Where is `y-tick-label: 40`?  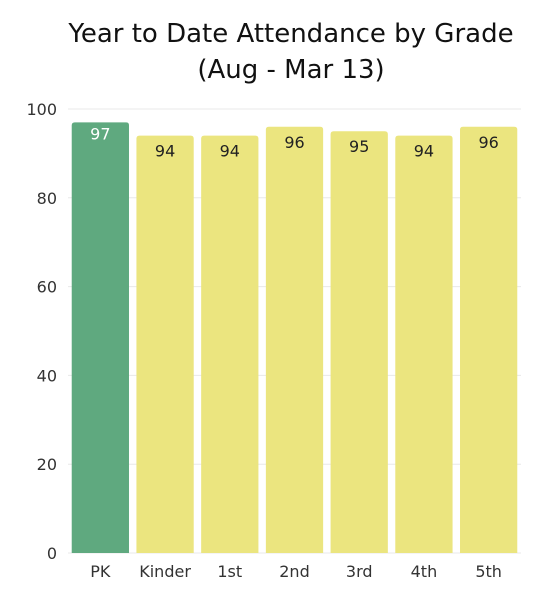
y-tick-label: 40 is located at coordinates (47, 375).